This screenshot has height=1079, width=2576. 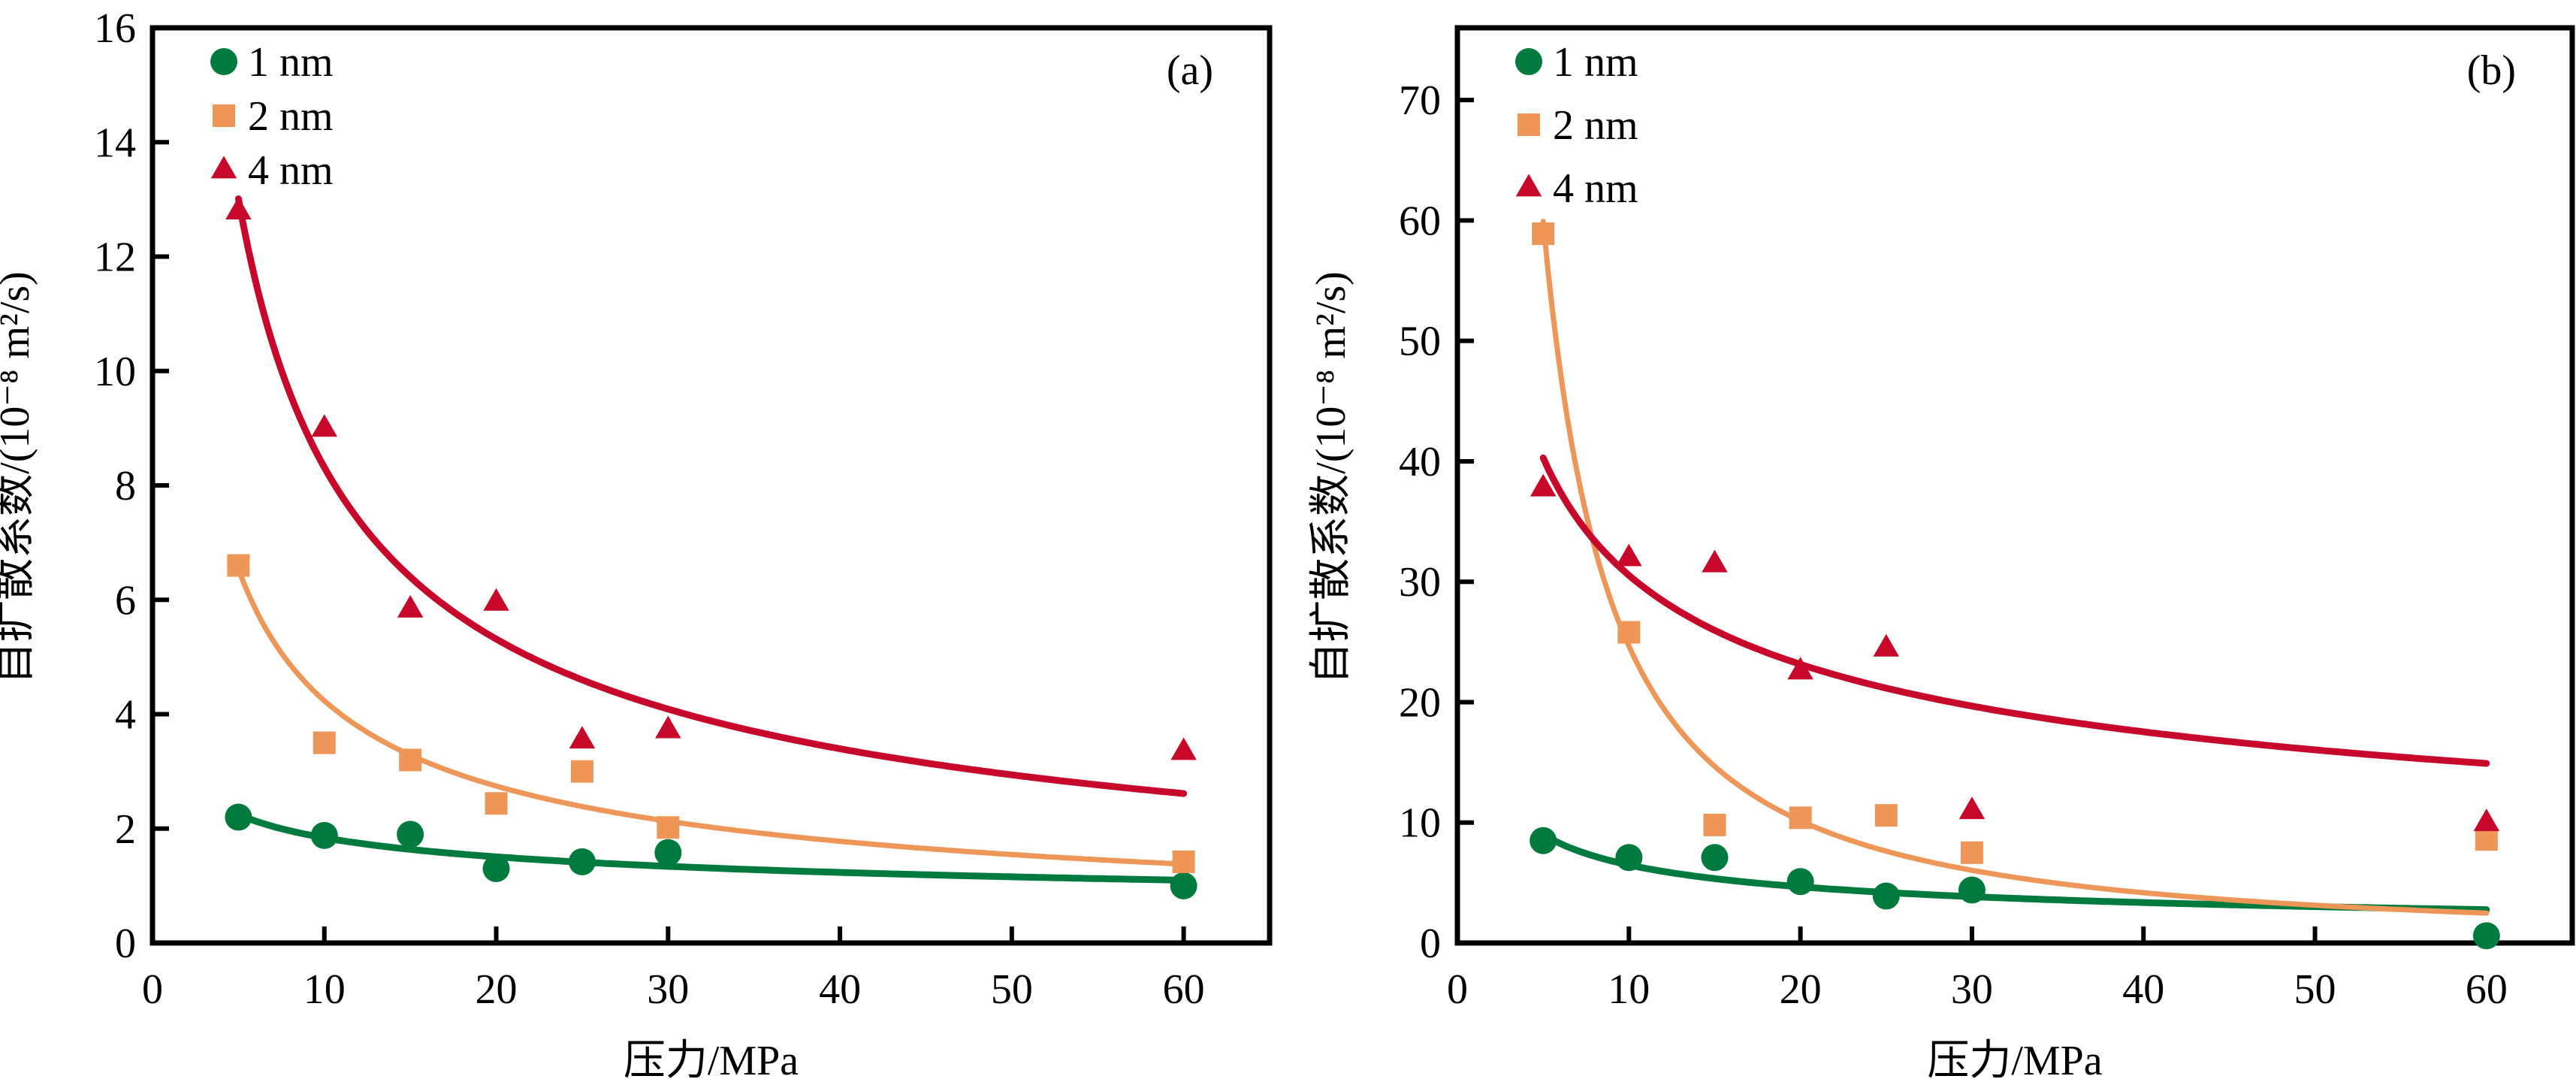 What do you see at coordinates (1420, 702) in the screenshot?
I see `y-tick-label: 20` at bounding box center [1420, 702].